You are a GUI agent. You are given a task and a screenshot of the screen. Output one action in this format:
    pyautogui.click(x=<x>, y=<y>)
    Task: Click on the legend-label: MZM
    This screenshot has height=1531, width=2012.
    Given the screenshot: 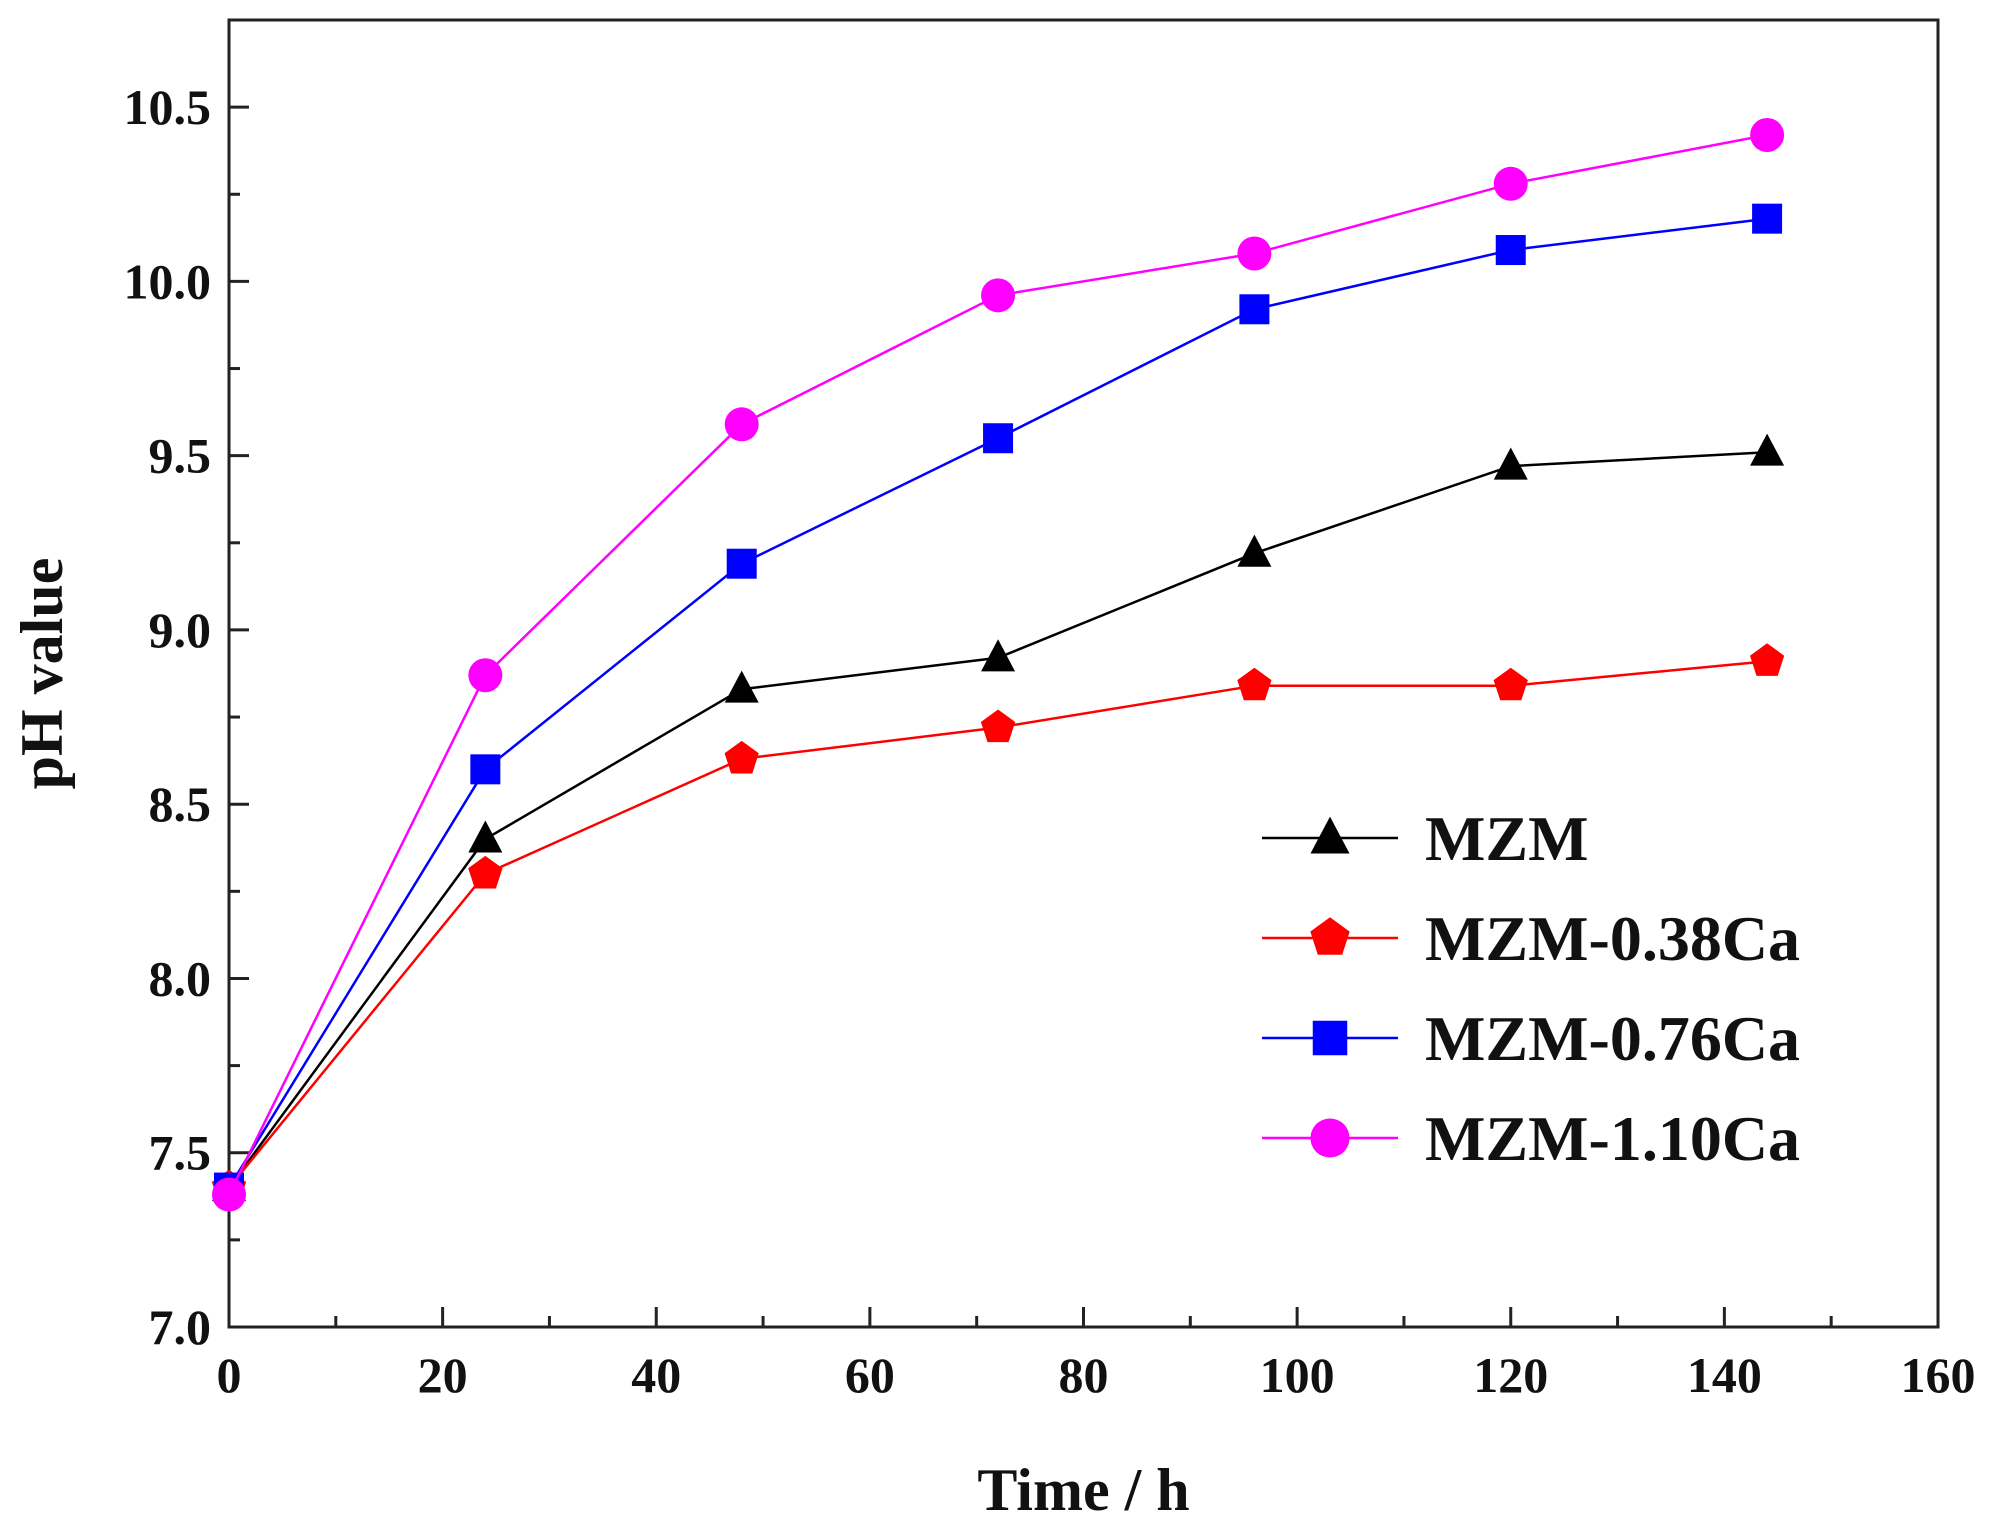 What is the action you would take?
    pyautogui.click(x=1507, y=838)
    